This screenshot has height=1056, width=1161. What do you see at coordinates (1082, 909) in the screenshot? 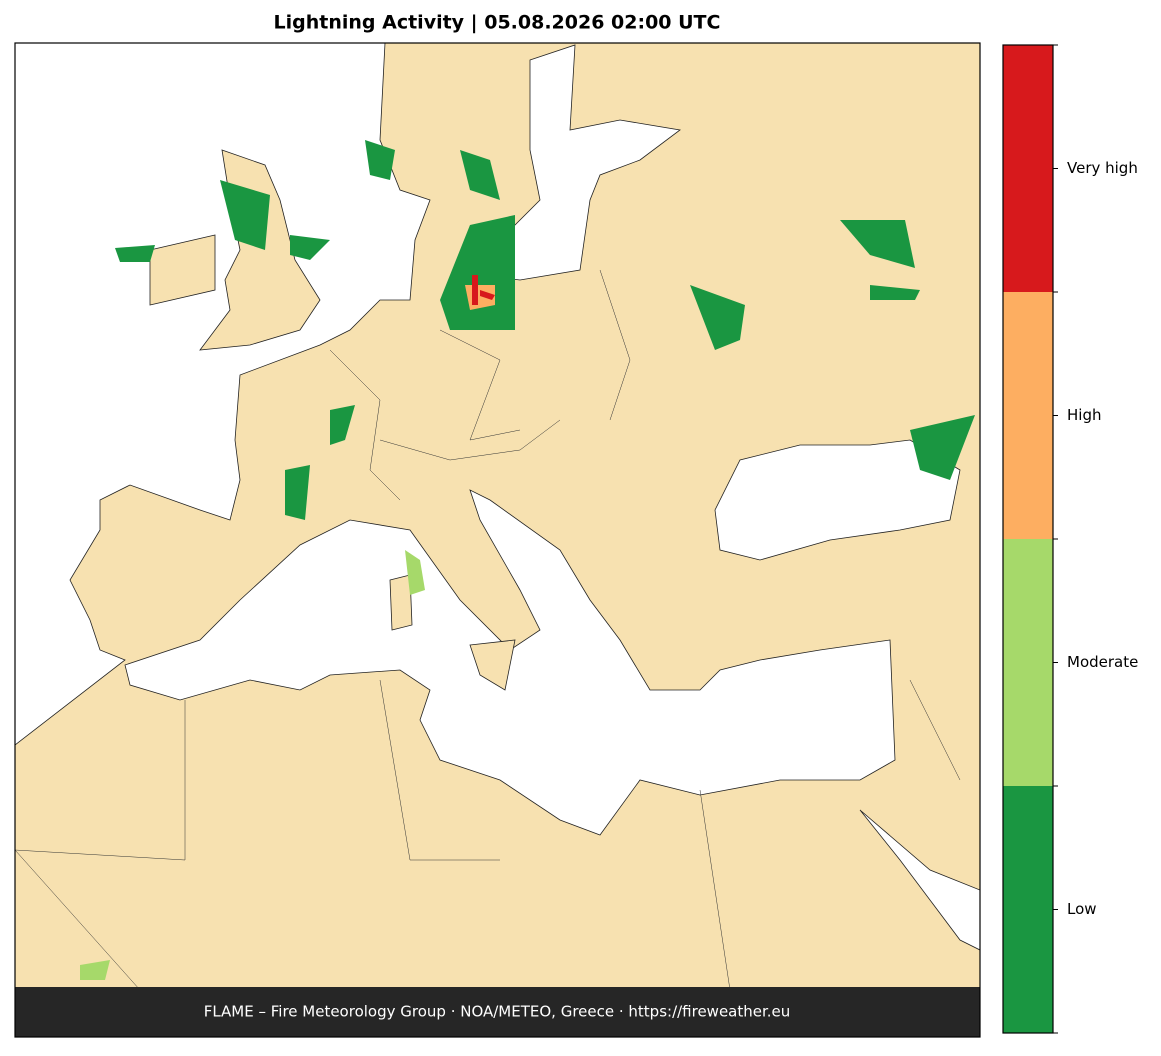
I see `colorbar-label: Low` at bounding box center [1082, 909].